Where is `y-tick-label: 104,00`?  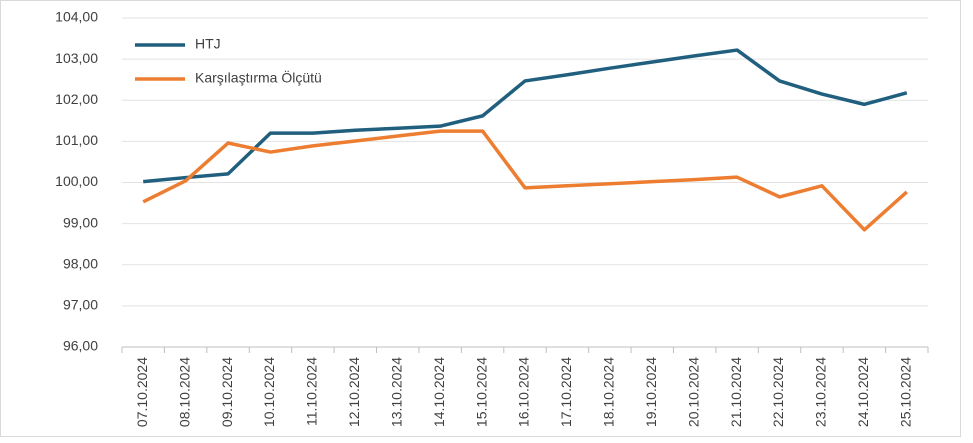 y-tick-label: 104,00 is located at coordinates (76, 17).